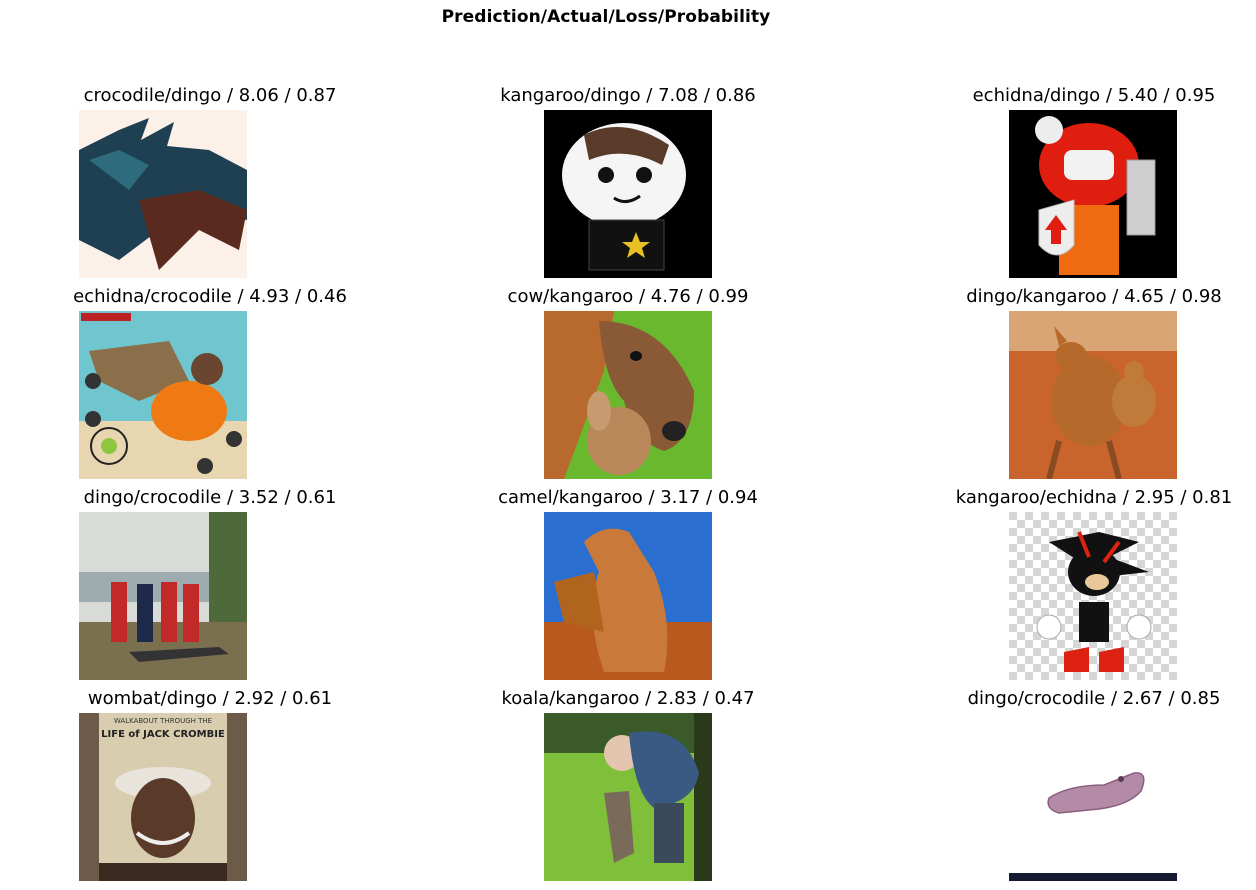 This screenshot has height=890, width=1256. Describe the element at coordinates (628, 95) in the screenshot. I see `cell-label: kangaroo/dingo / 7.08 / 0.86` at that location.